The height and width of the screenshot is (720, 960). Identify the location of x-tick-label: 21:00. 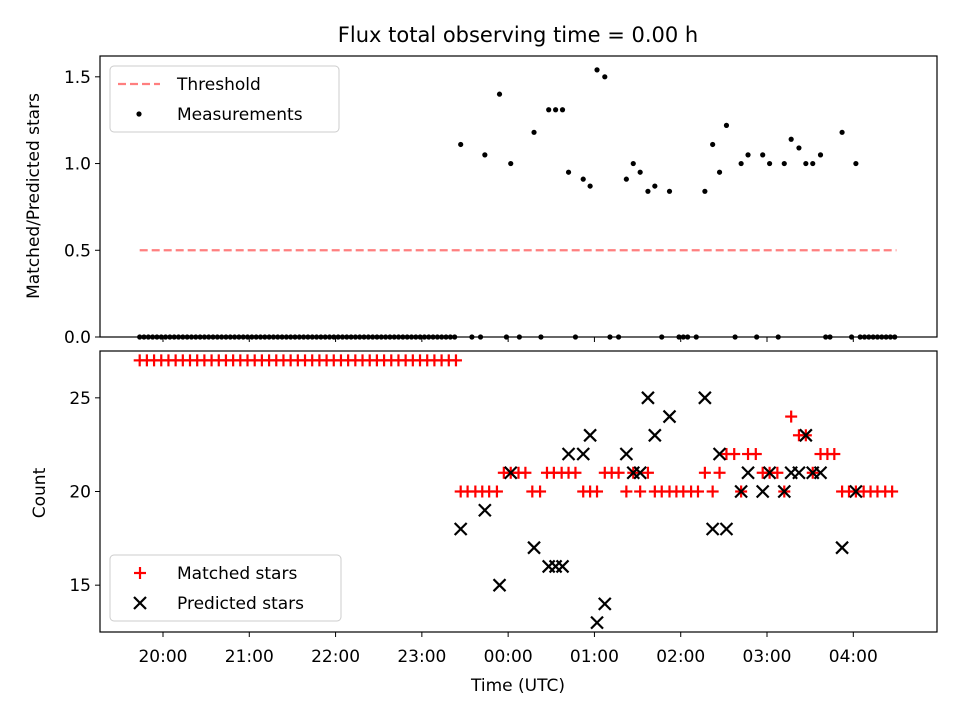
(249, 657).